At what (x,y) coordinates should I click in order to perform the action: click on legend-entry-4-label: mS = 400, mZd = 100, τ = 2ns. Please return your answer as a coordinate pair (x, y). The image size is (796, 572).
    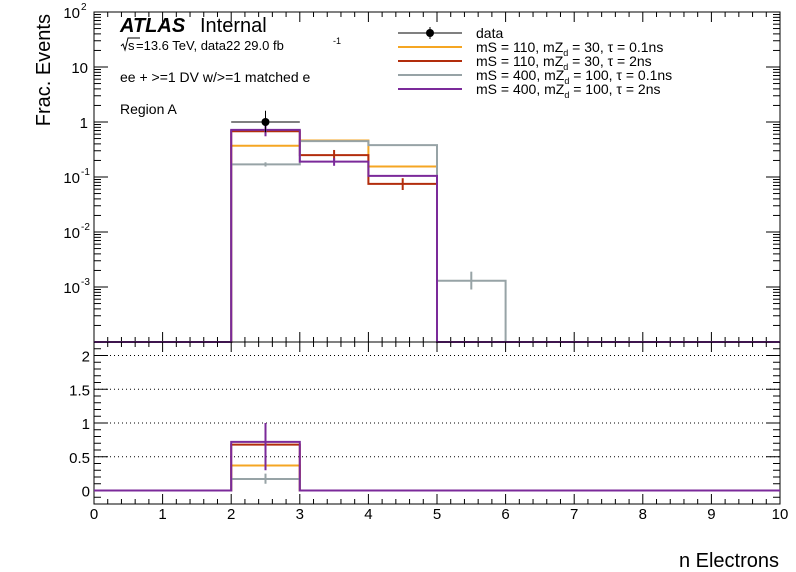
    Looking at the image, I should click on (568, 90).